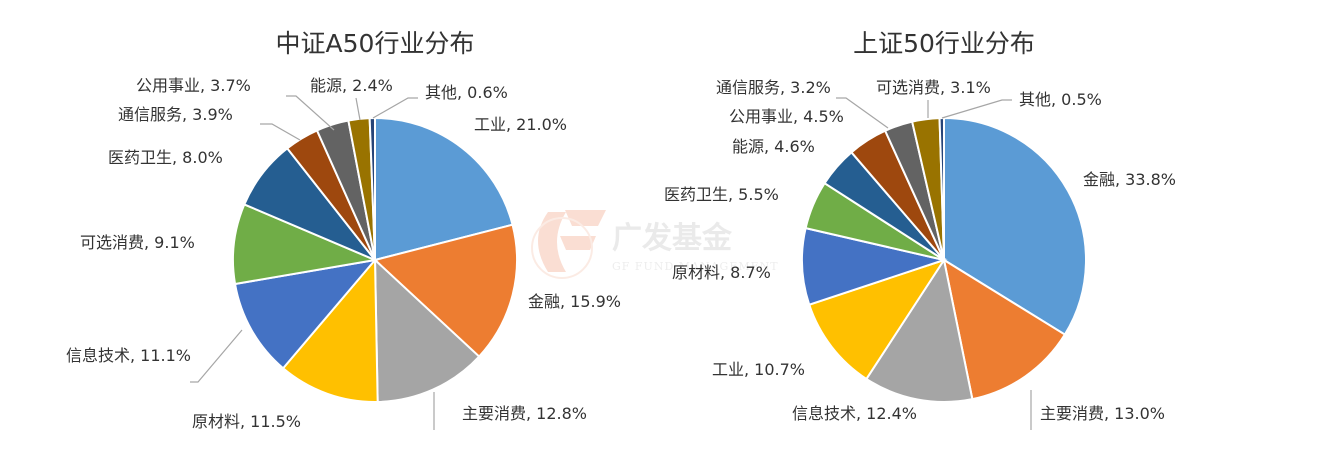 The height and width of the screenshot is (450, 1319). What do you see at coordinates (216, 356) in the screenshot?
I see `leader-line-信息技术` at bounding box center [216, 356].